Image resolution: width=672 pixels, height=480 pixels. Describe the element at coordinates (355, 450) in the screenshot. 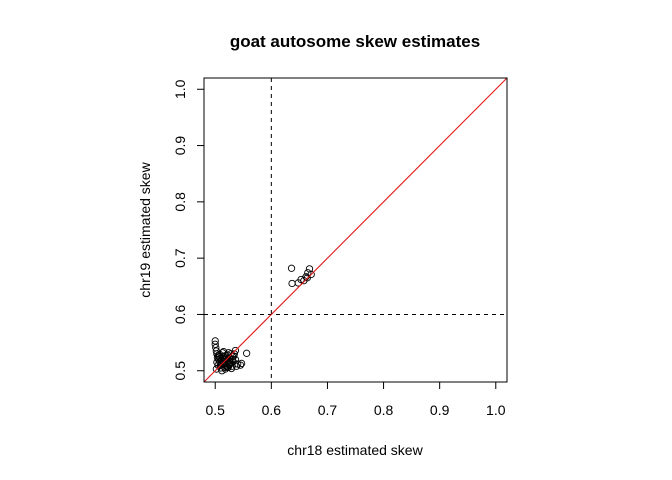

I see `x-axis-label: chr18 estimated skew` at that location.